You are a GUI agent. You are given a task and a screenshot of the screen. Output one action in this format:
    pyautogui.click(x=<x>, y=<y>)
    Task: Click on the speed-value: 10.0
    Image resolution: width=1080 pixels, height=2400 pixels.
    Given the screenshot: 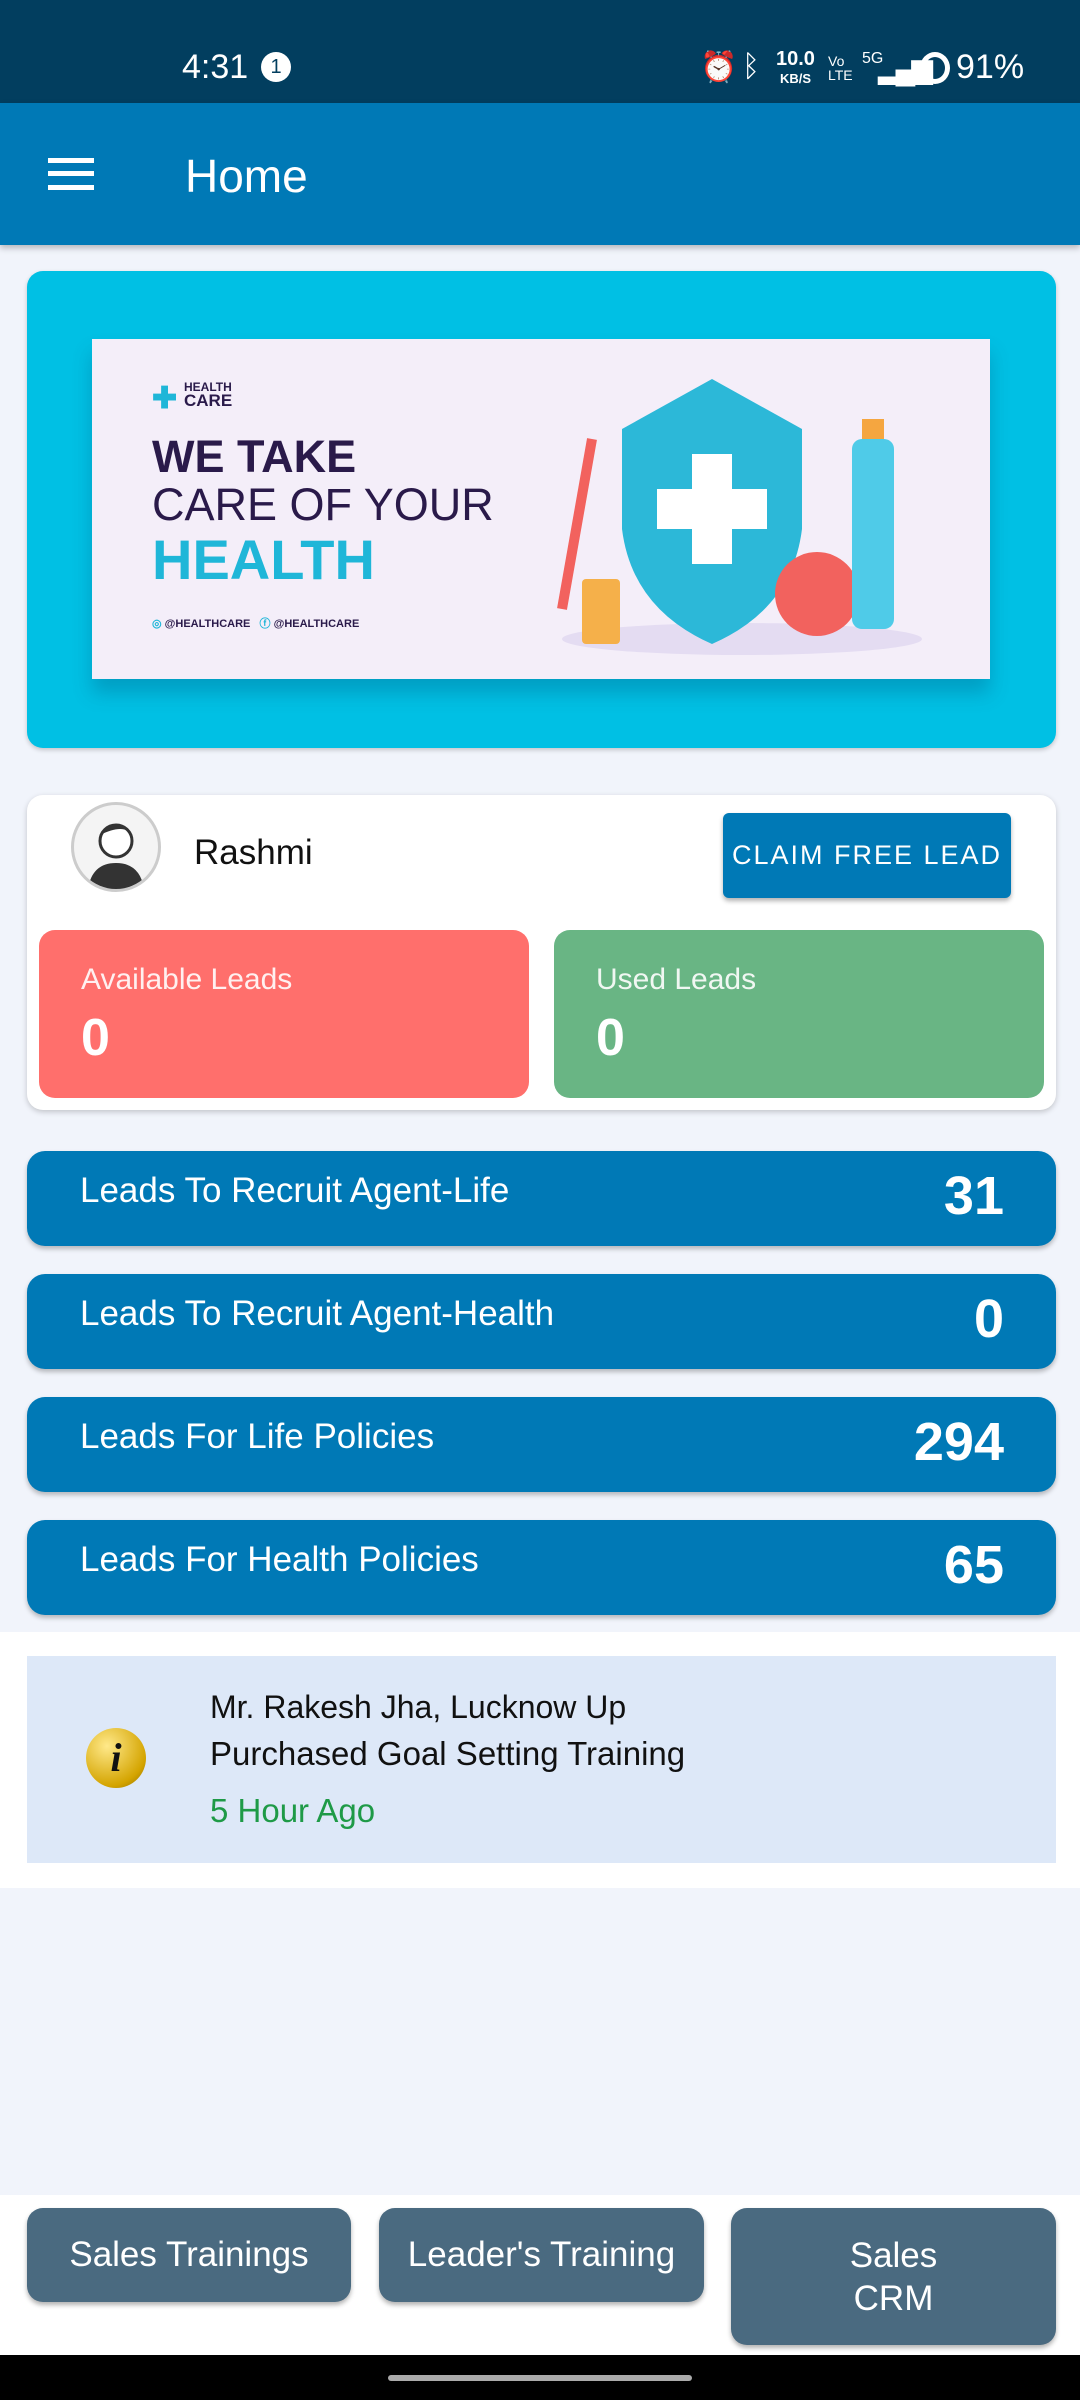 What is the action you would take?
    pyautogui.click(x=795, y=59)
    